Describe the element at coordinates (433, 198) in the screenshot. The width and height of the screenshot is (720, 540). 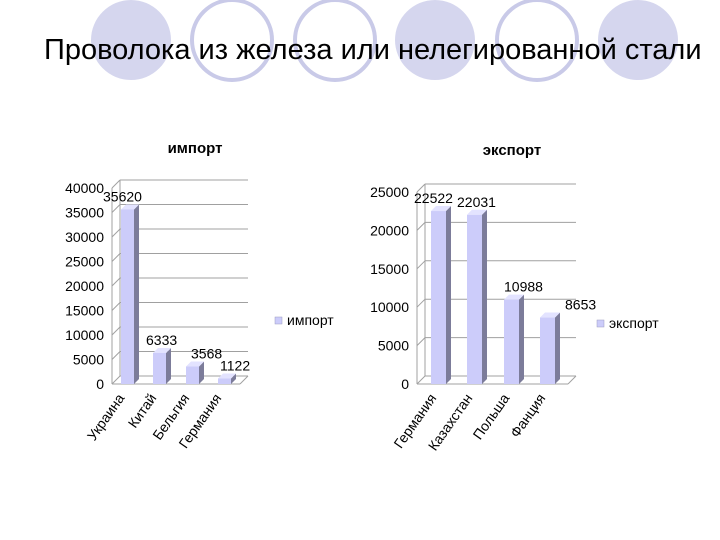
I see `data-label: 22522` at that location.